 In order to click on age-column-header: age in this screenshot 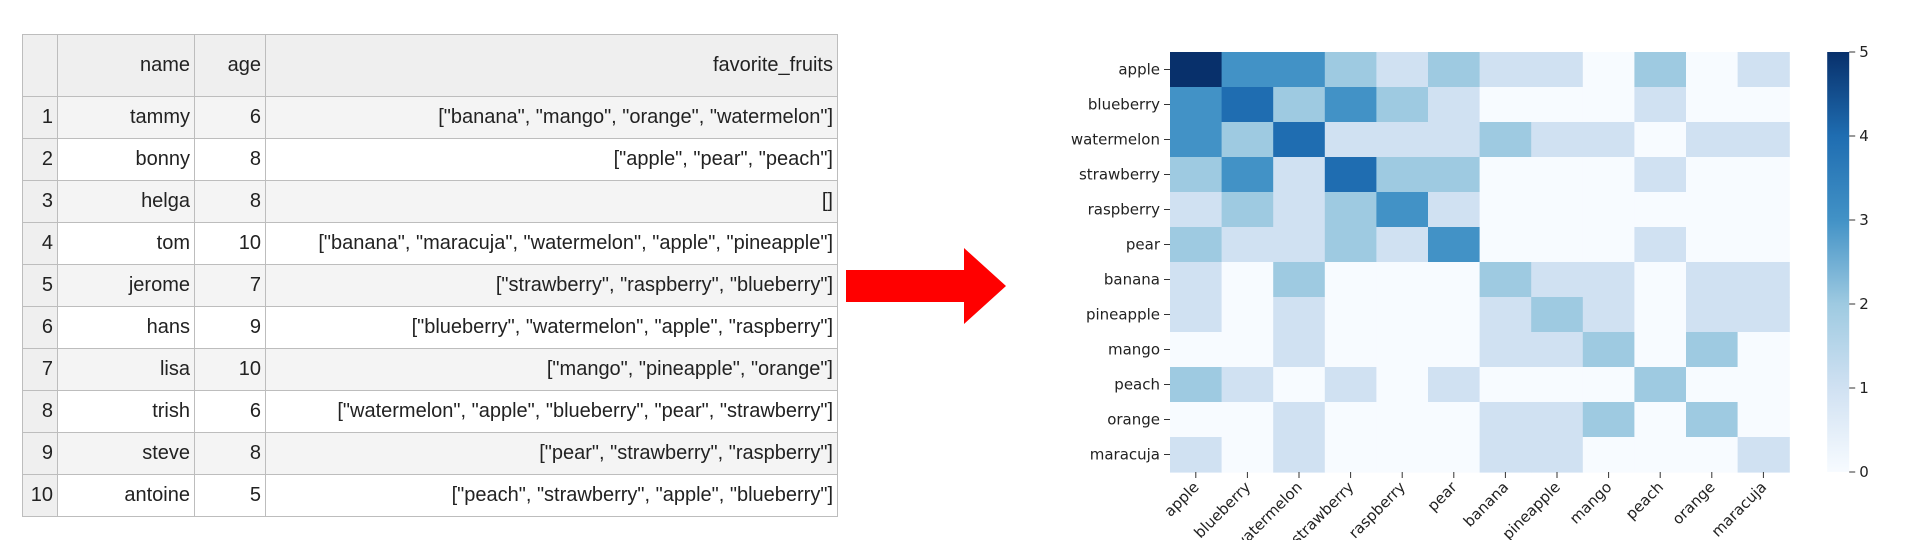, I will do `click(230, 65)`.